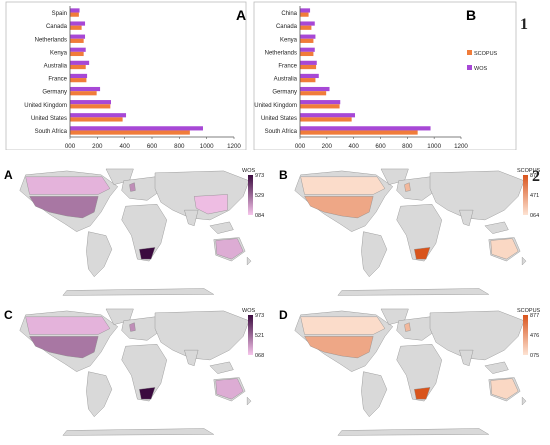 The height and width of the screenshot is (445, 550). I want to click on category-label-0: South Africa, so click(281, 132).